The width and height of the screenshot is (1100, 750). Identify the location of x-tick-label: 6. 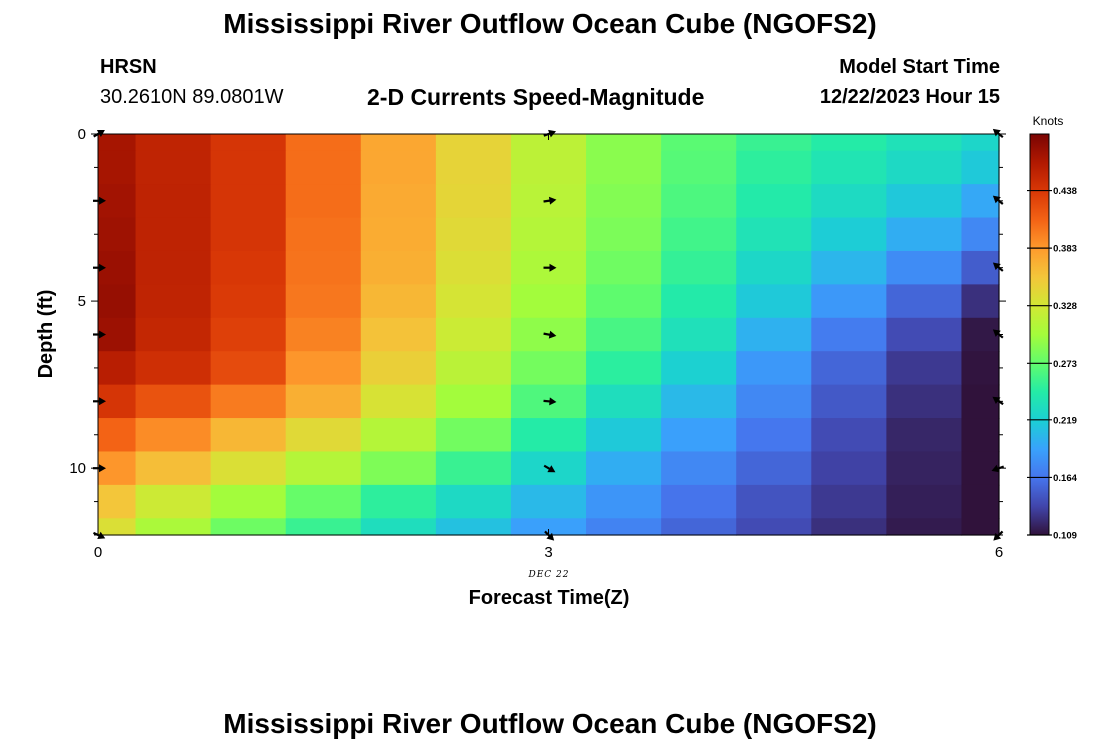
(999, 552).